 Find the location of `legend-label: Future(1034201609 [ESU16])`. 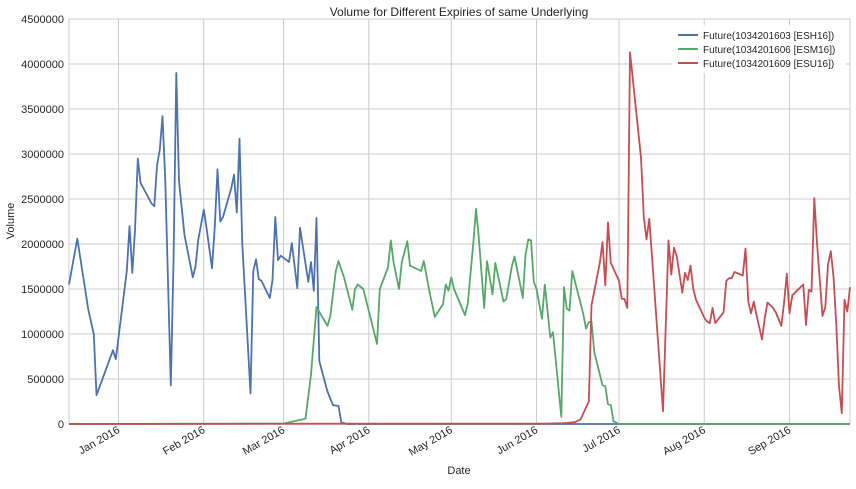

legend-label: Future(1034201609 [ESU16]) is located at coordinates (768, 64).